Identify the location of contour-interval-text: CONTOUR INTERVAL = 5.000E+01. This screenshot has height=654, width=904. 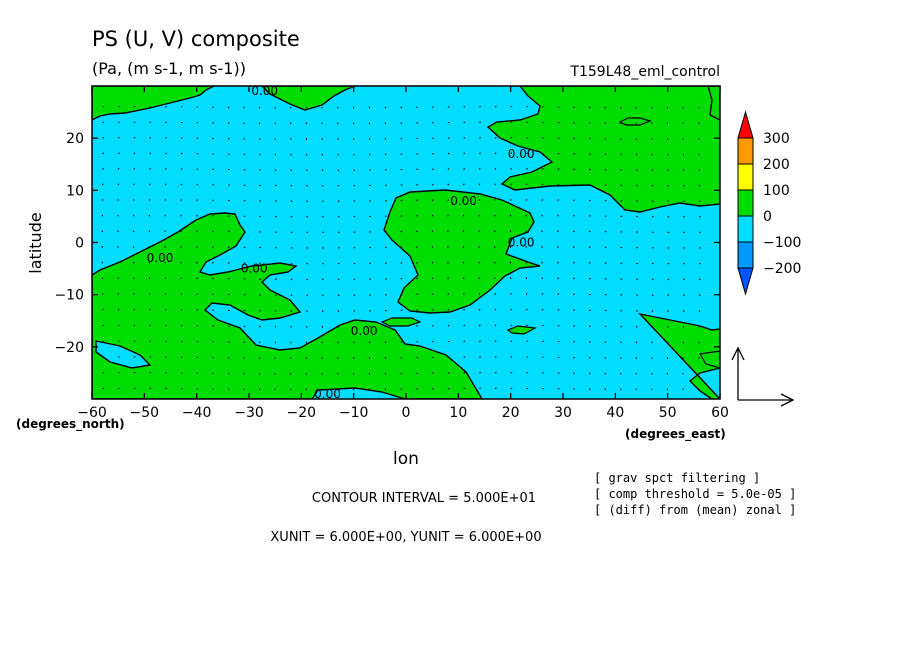
(424, 498).